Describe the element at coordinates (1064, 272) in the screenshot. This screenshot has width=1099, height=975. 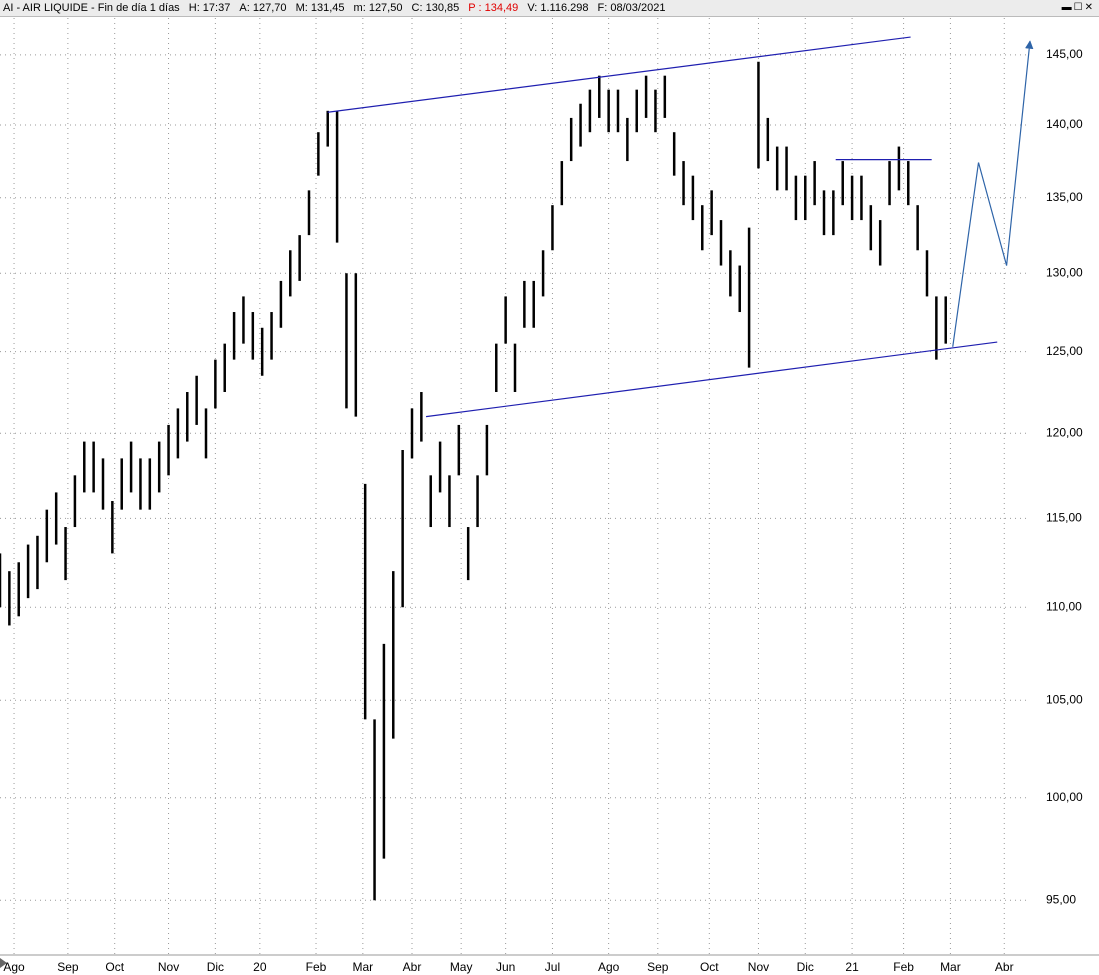
I see `y-tick-label: 130,00` at that location.